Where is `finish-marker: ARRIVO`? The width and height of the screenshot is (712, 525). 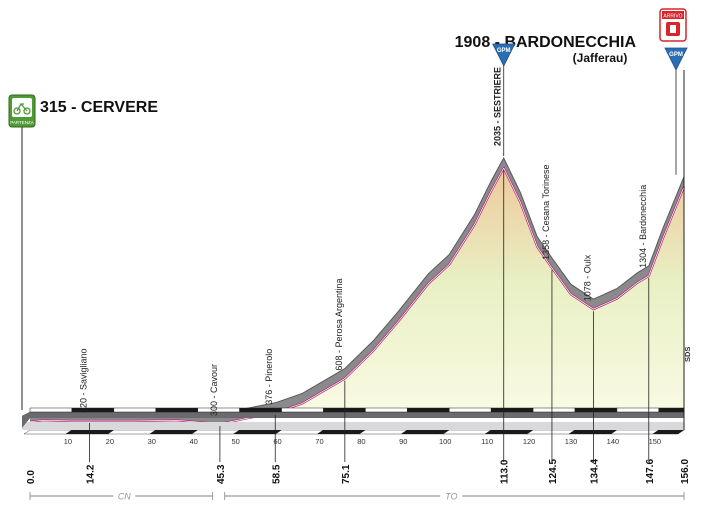 finish-marker: ARRIVO is located at coordinates (673, 25).